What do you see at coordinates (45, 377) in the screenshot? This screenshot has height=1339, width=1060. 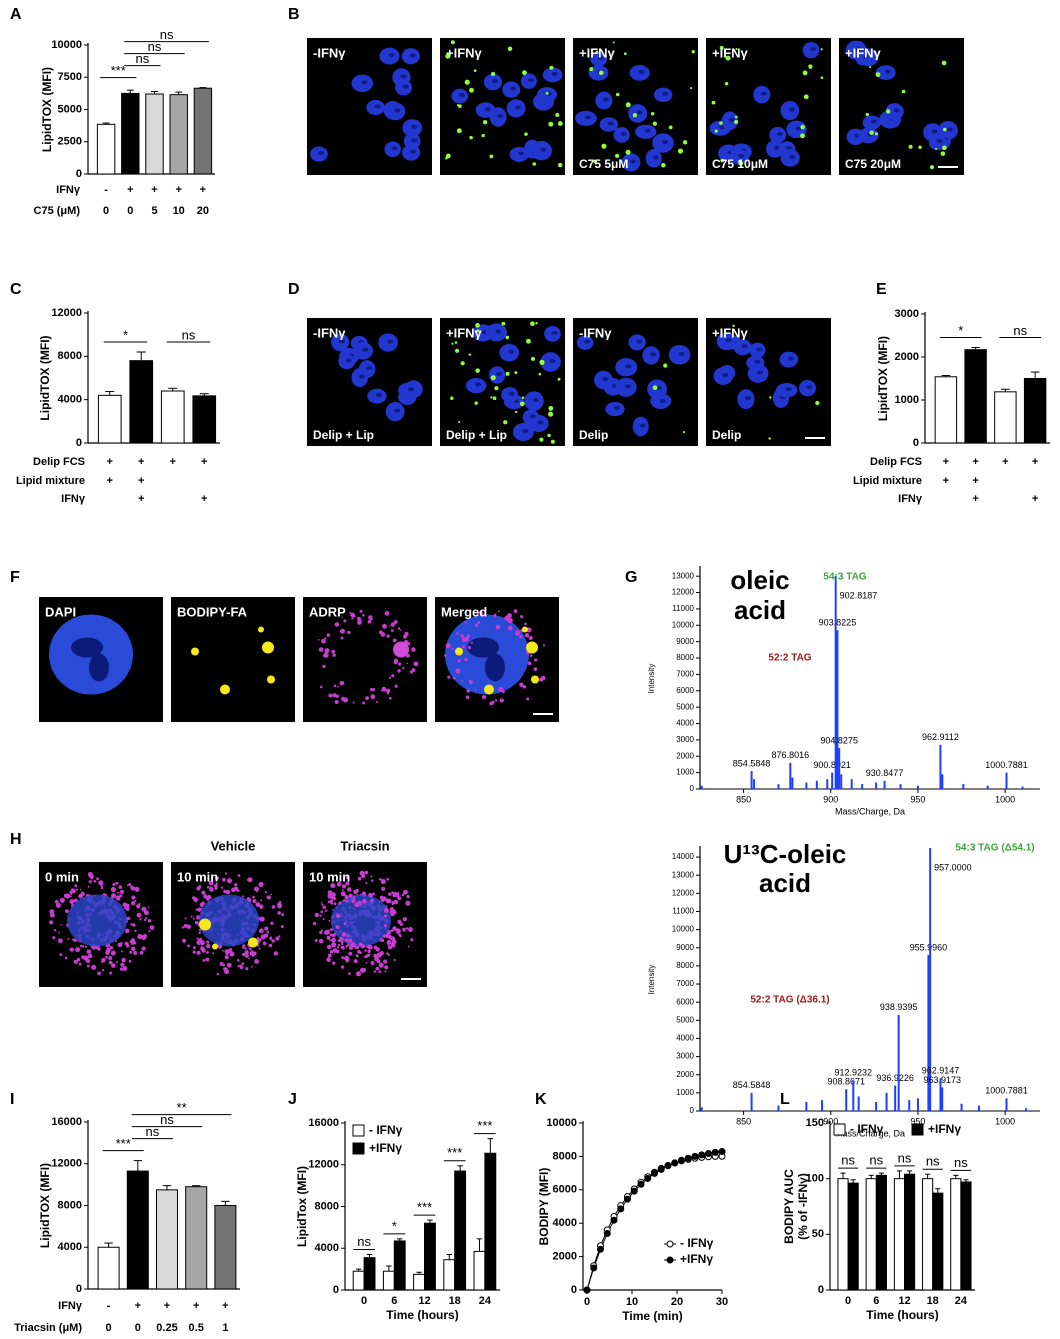 I see `y-axis-label: LipidTOX (MFI)` at bounding box center [45, 377].